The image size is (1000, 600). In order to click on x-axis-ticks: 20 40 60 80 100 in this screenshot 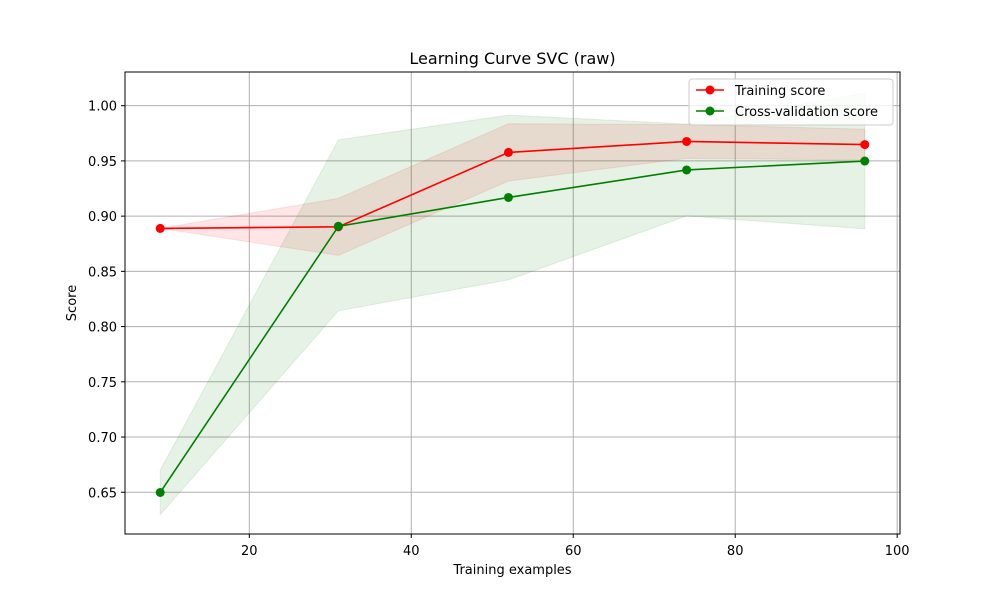, I will do `click(575, 546)`.